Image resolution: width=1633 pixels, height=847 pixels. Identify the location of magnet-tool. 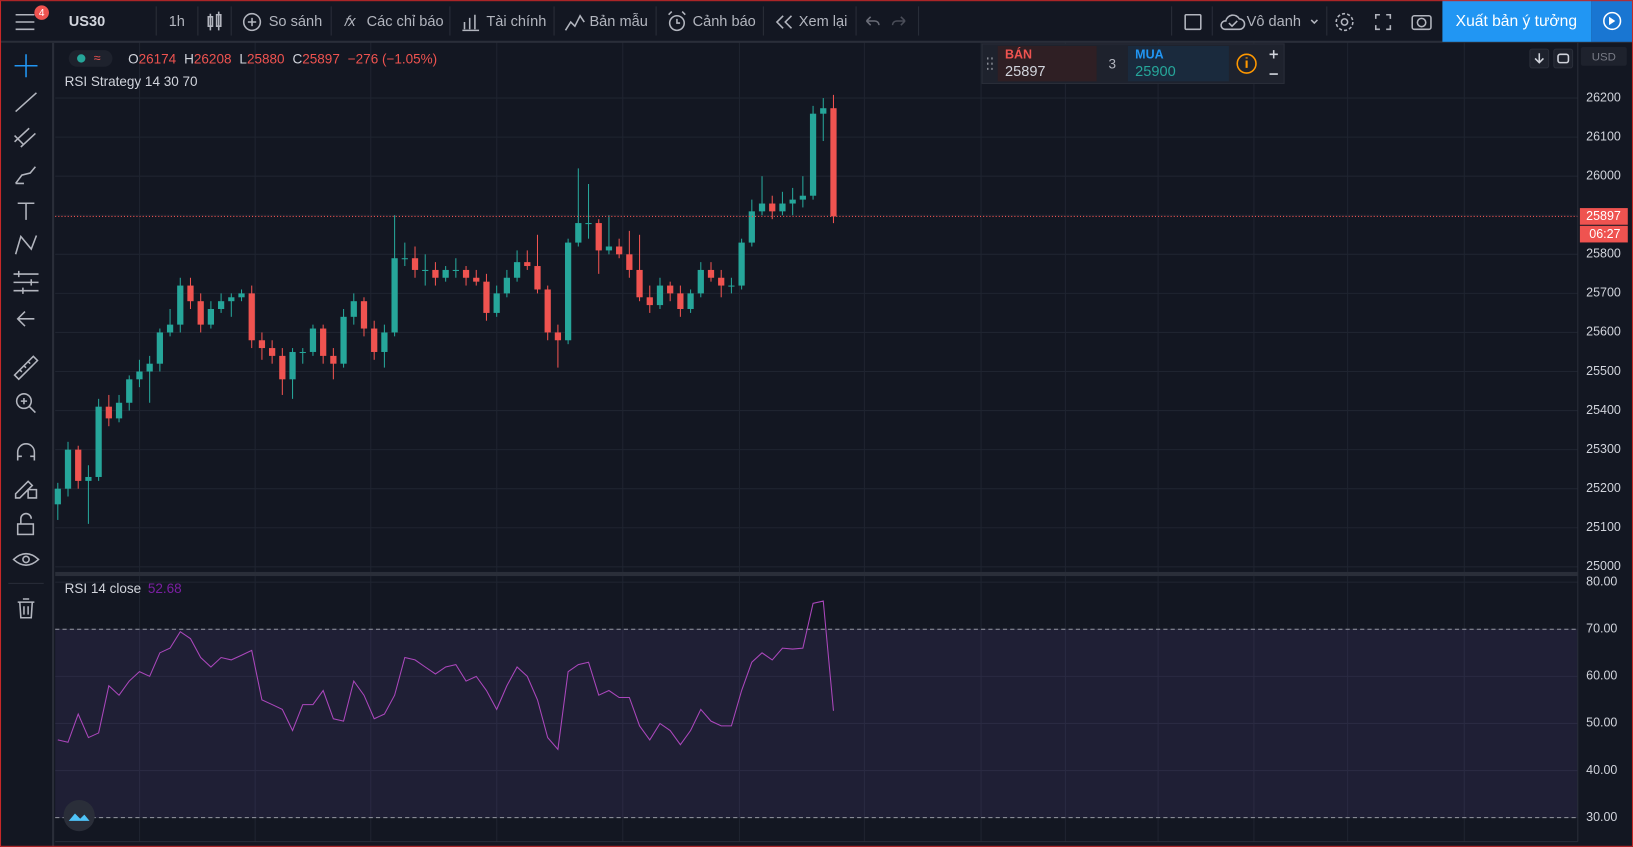
(26, 452).